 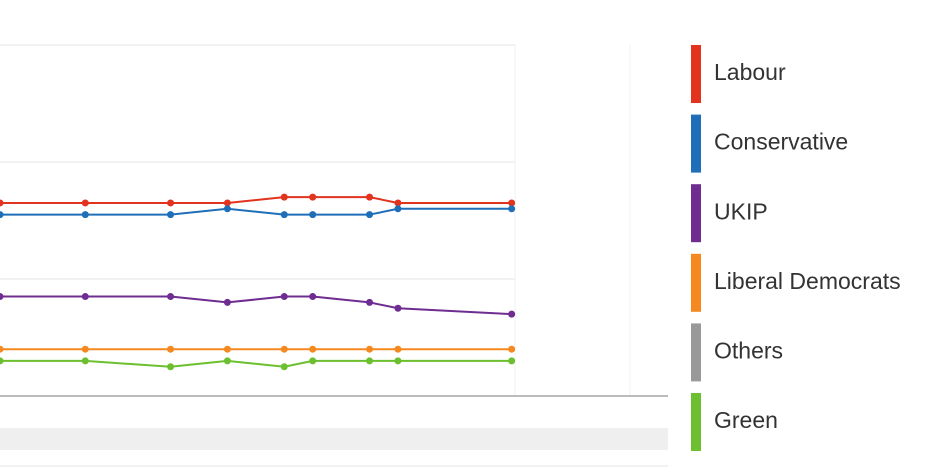 I want to click on legend-label: Labour, so click(x=750, y=72).